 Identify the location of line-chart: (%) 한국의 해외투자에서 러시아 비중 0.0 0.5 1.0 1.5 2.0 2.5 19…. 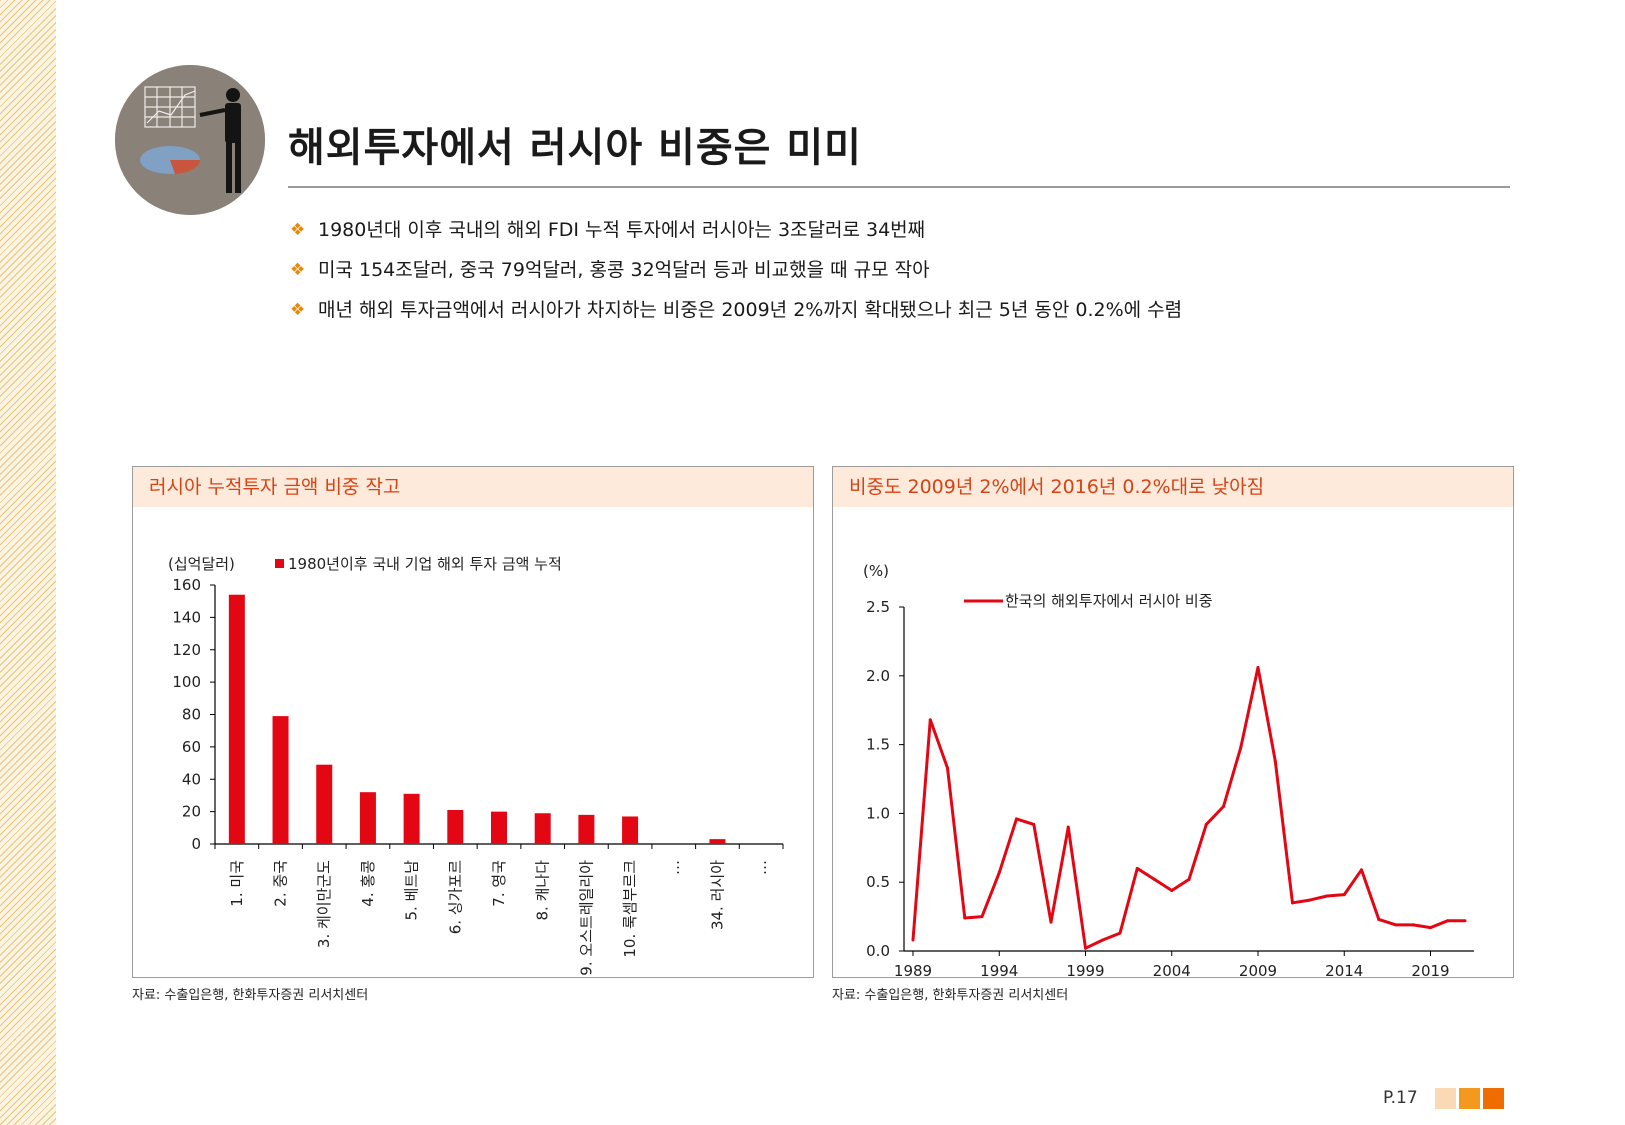
(1168, 769).